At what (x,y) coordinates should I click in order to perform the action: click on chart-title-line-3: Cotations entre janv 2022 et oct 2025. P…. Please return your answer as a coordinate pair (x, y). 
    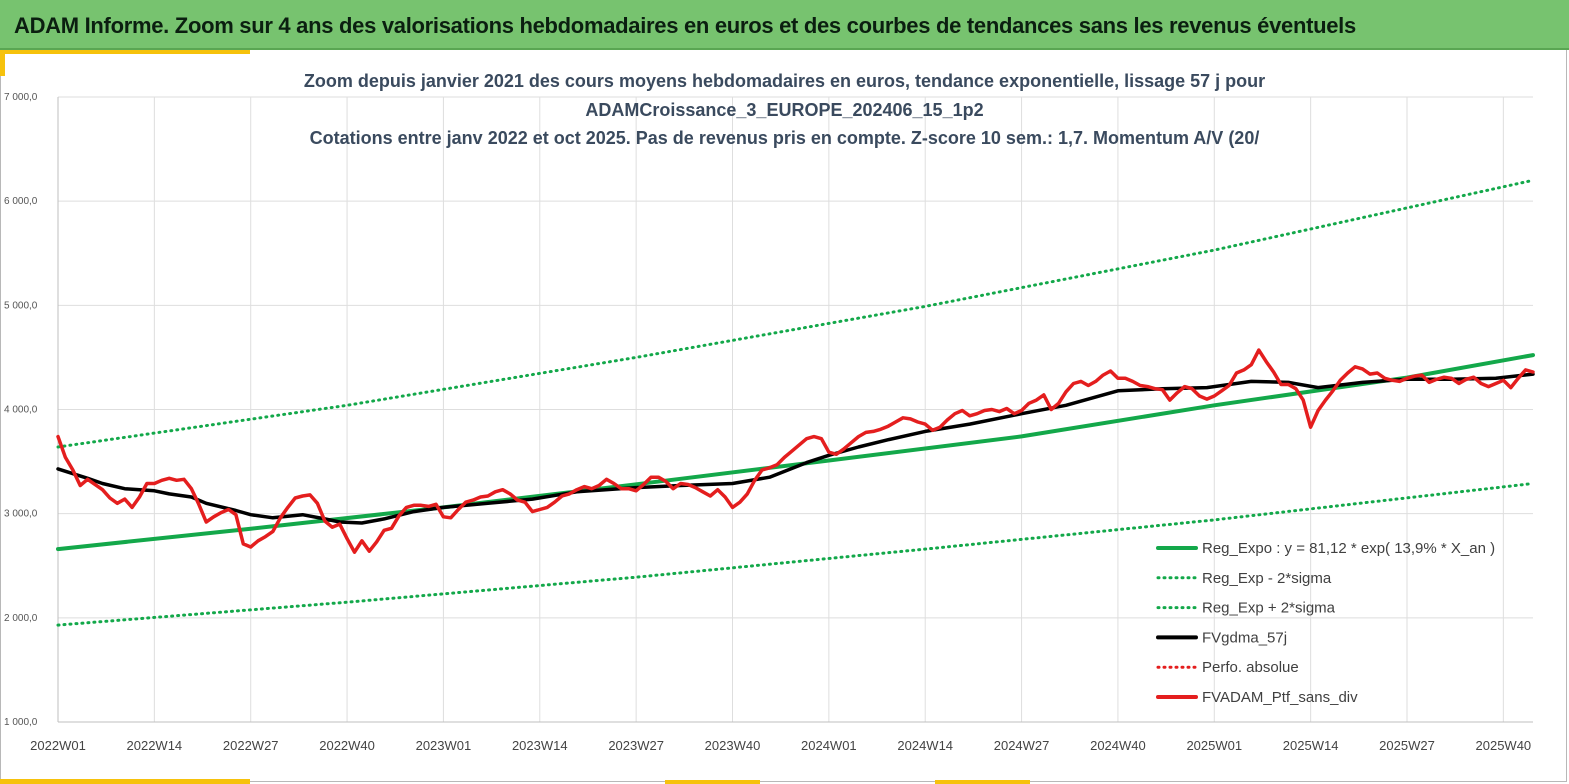
    Looking at the image, I should click on (784, 138).